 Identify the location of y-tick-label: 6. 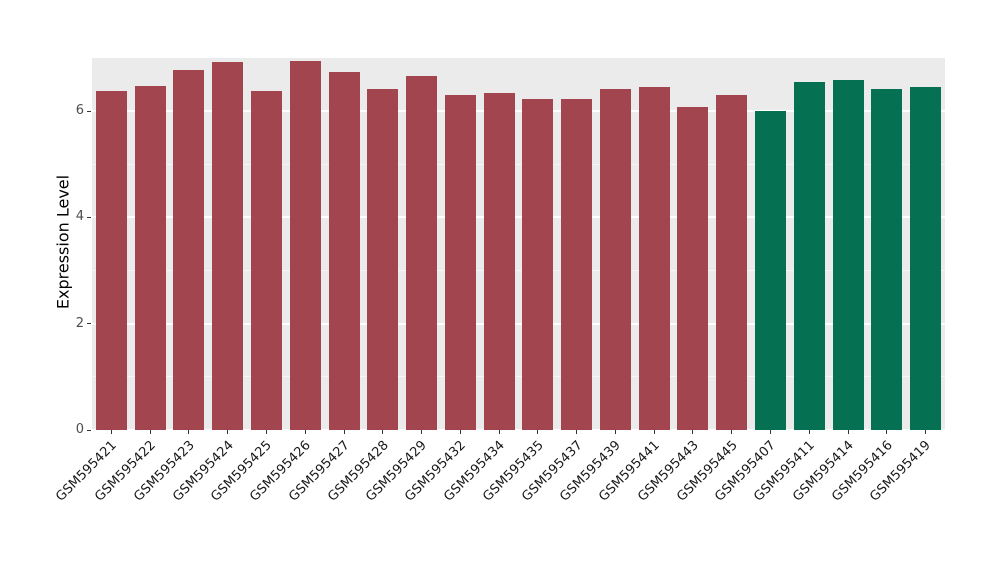
(79, 111).